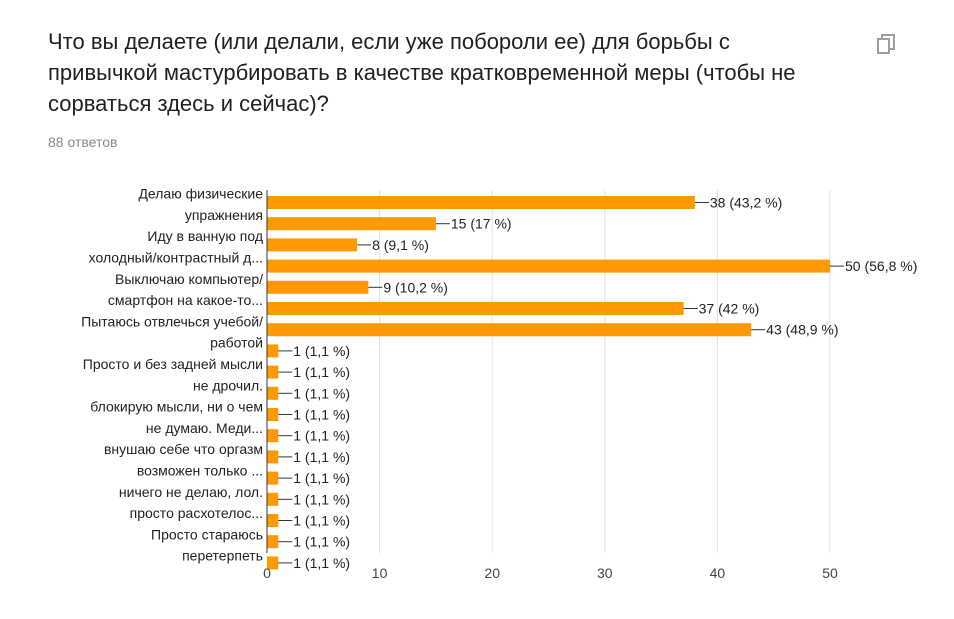 The image size is (954, 619). Describe the element at coordinates (183, 449) in the screenshot. I see `category-label: внушаю себе что оргазм` at that location.